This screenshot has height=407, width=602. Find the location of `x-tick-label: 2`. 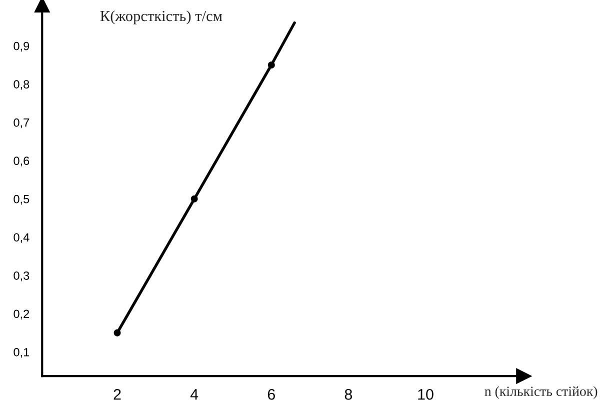

x-tick-label: 2 is located at coordinates (117, 394).